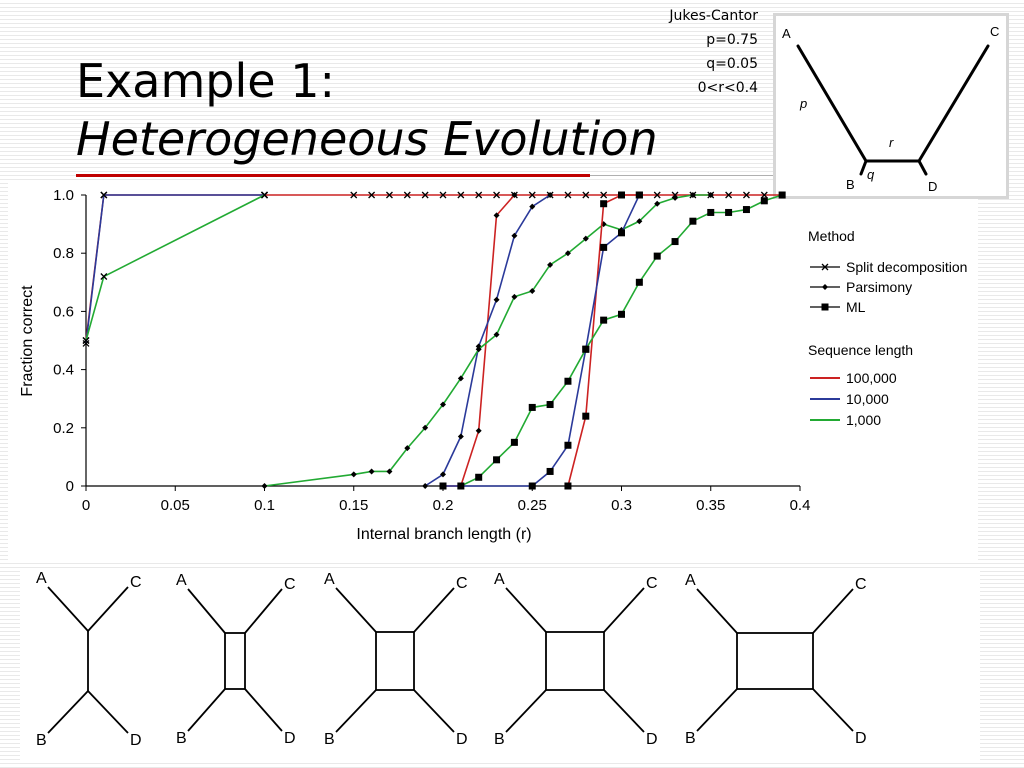  Describe the element at coordinates (353, 505) in the screenshot. I see `x-tick-label: 0.15` at that location.